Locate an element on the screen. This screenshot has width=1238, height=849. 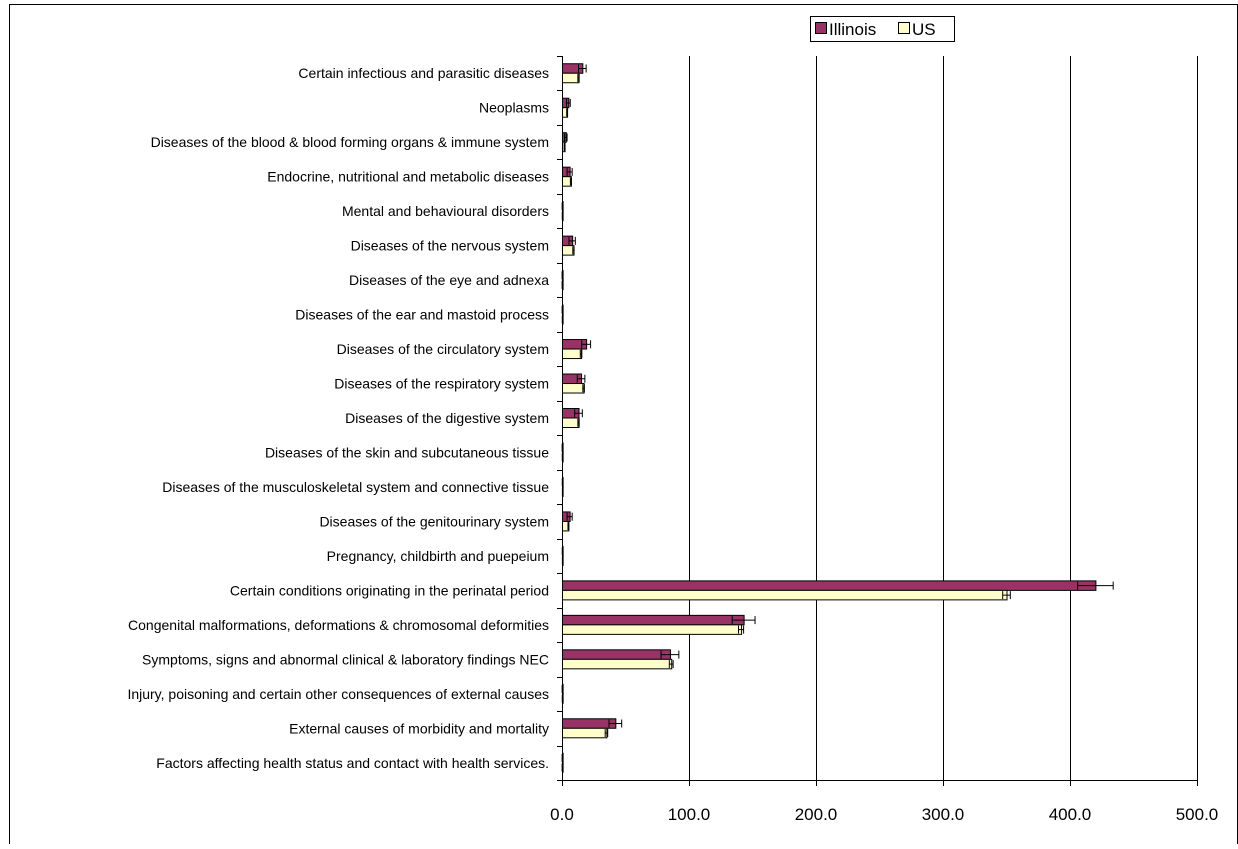
x-tick-label: 200.0 is located at coordinates (816, 814).